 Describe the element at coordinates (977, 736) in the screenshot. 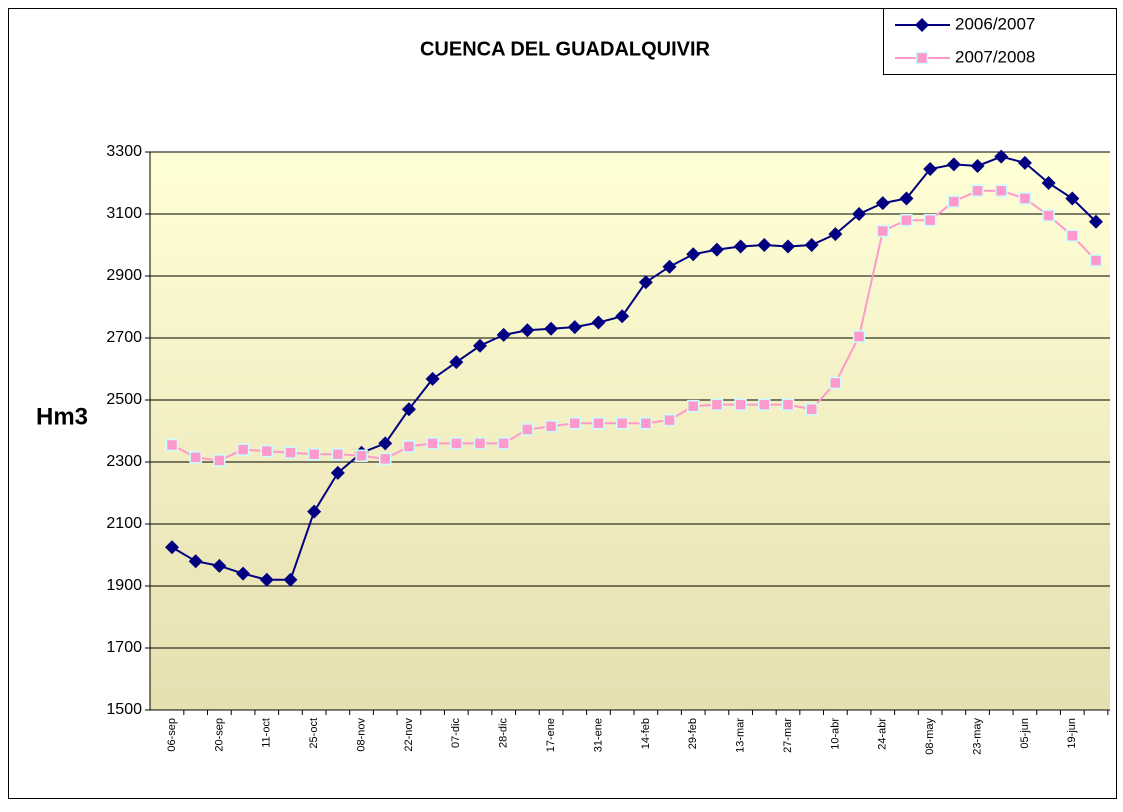

I see `x-tick-label: 23-may` at that location.